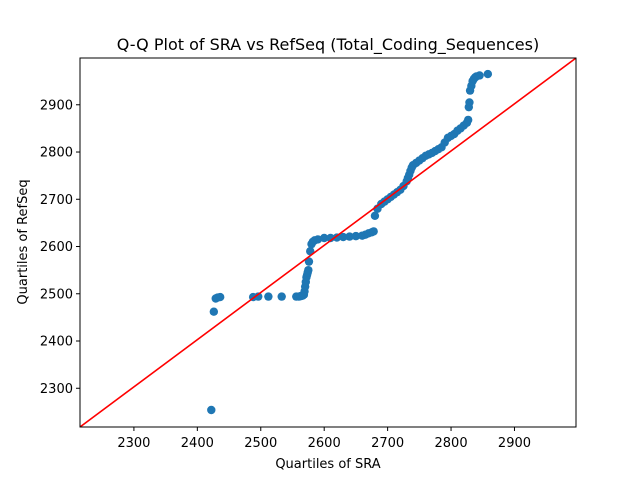  I want to click on x-tick-label: 2900, so click(514, 443).